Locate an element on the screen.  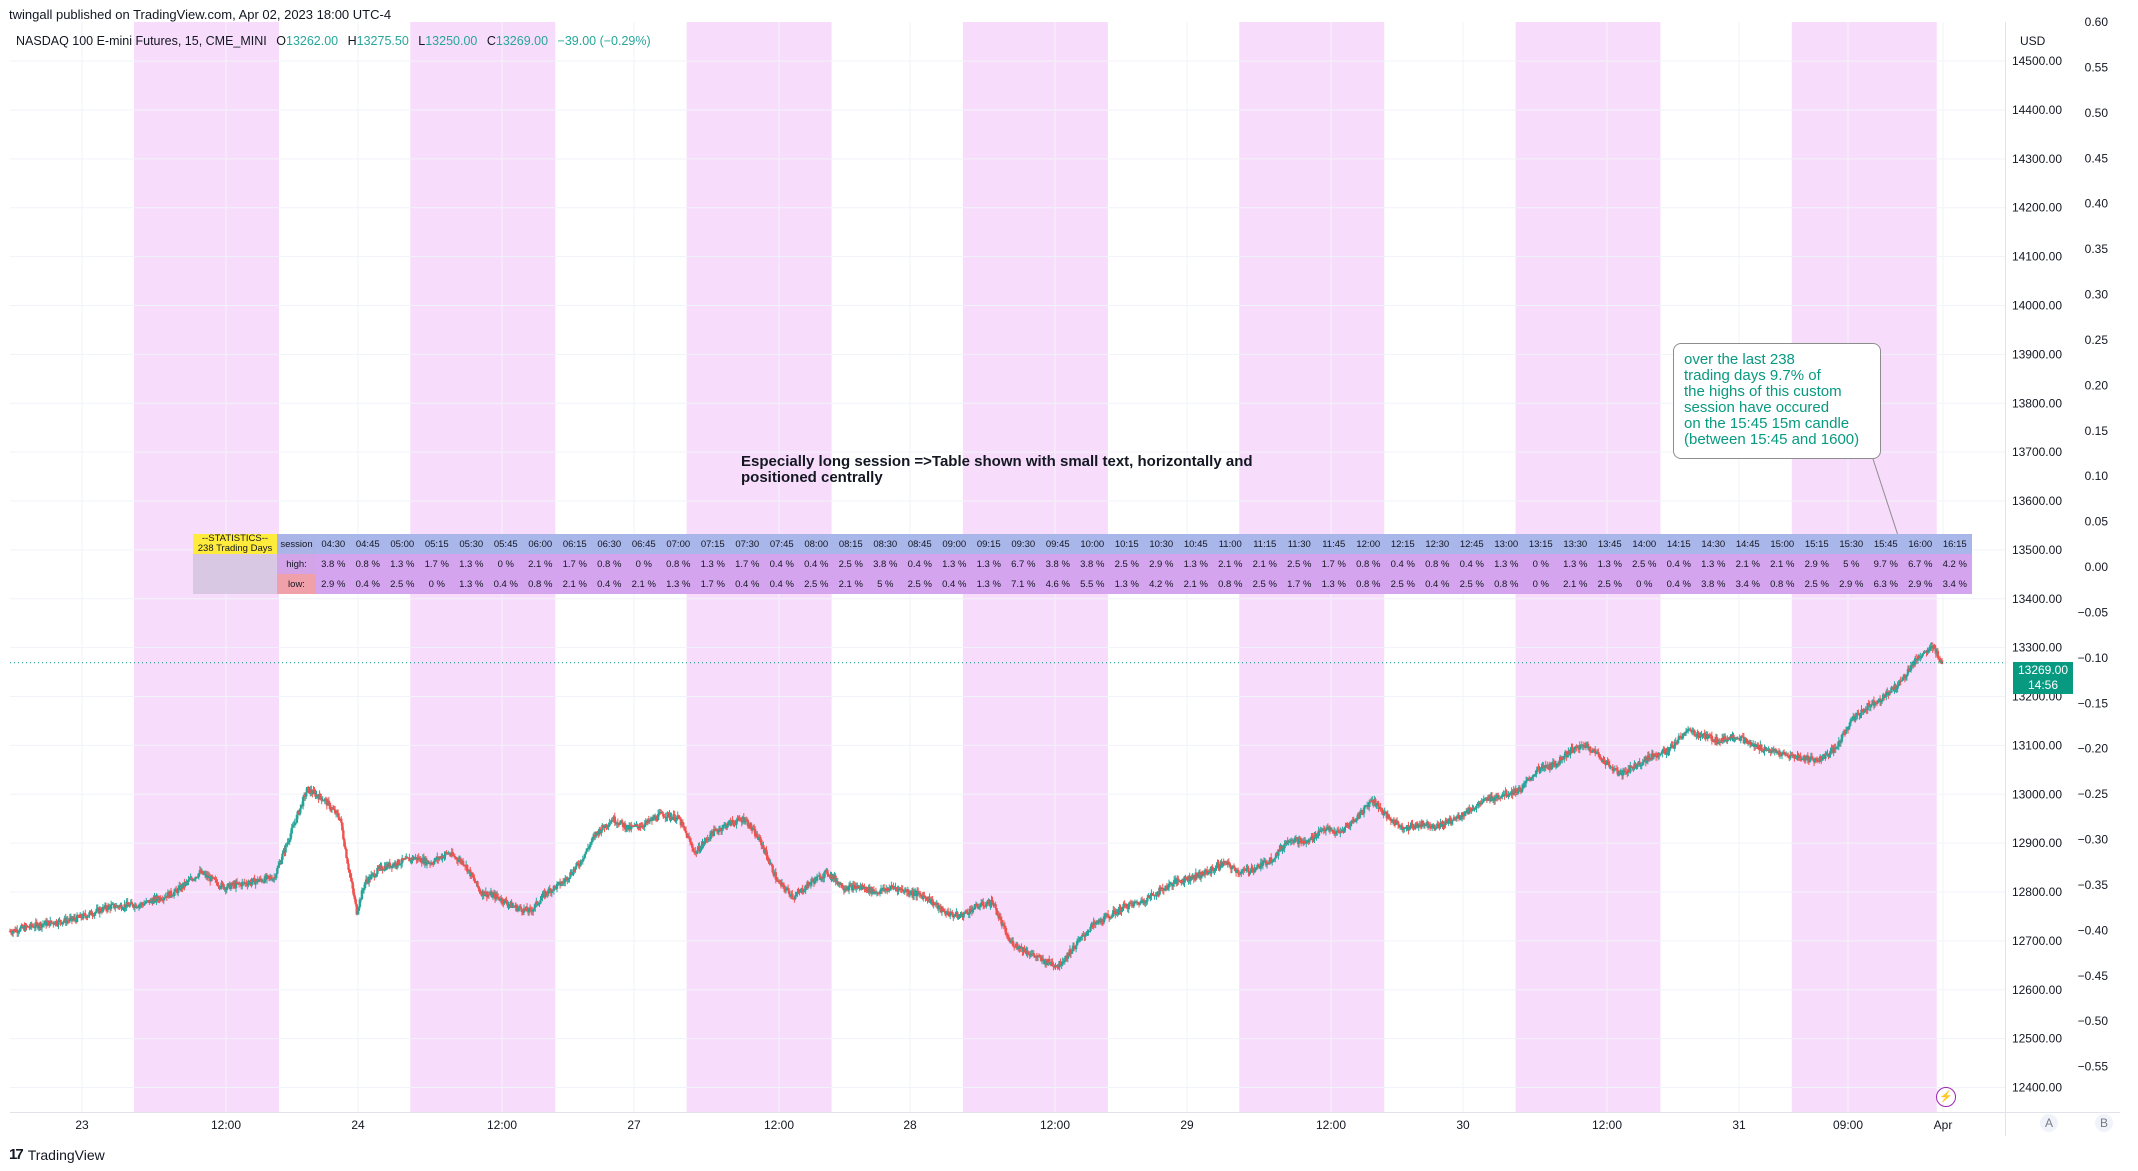
lightning-icon: ⚡ is located at coordinates (1946, 1097).